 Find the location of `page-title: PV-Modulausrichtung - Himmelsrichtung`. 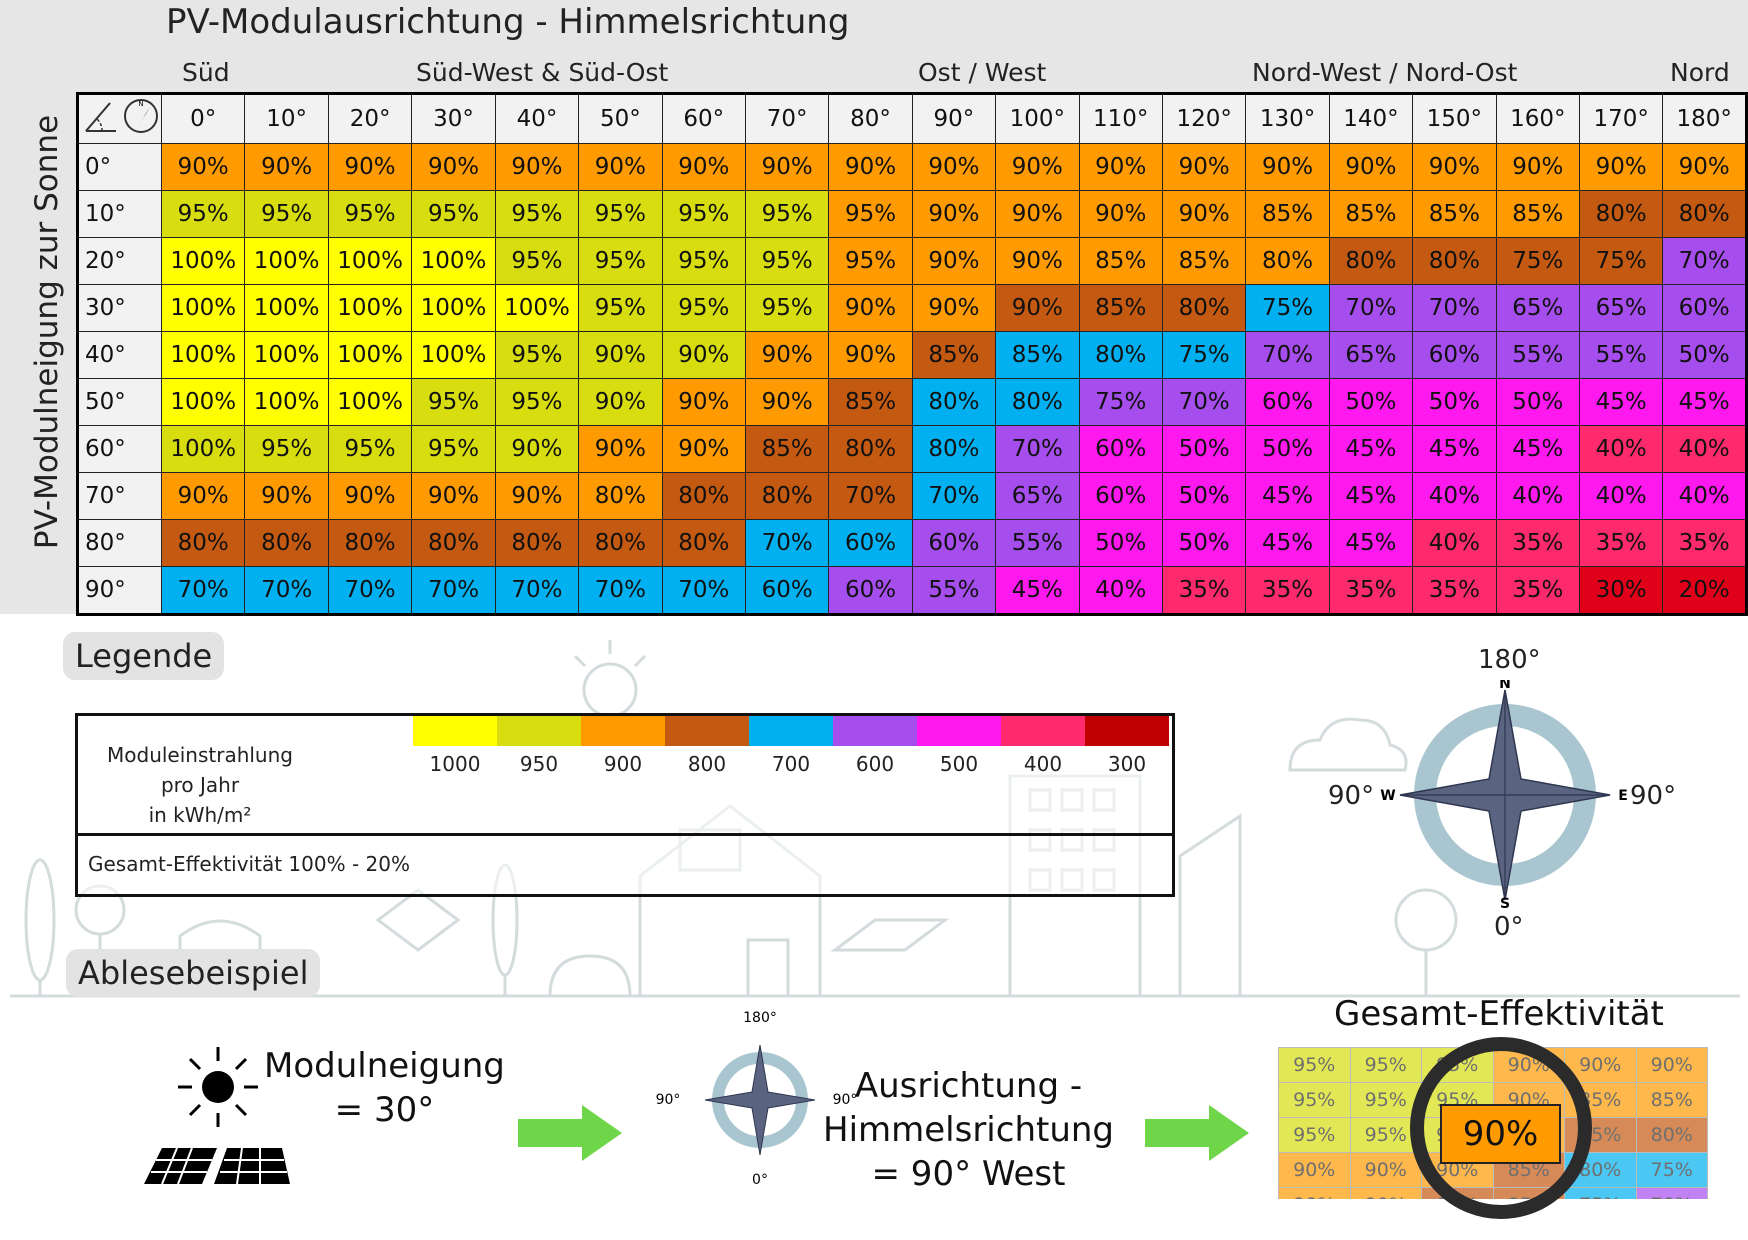

page-title: PV-Modulausrichtung - Himmelsrichtung is located at coordinates (508, 22).